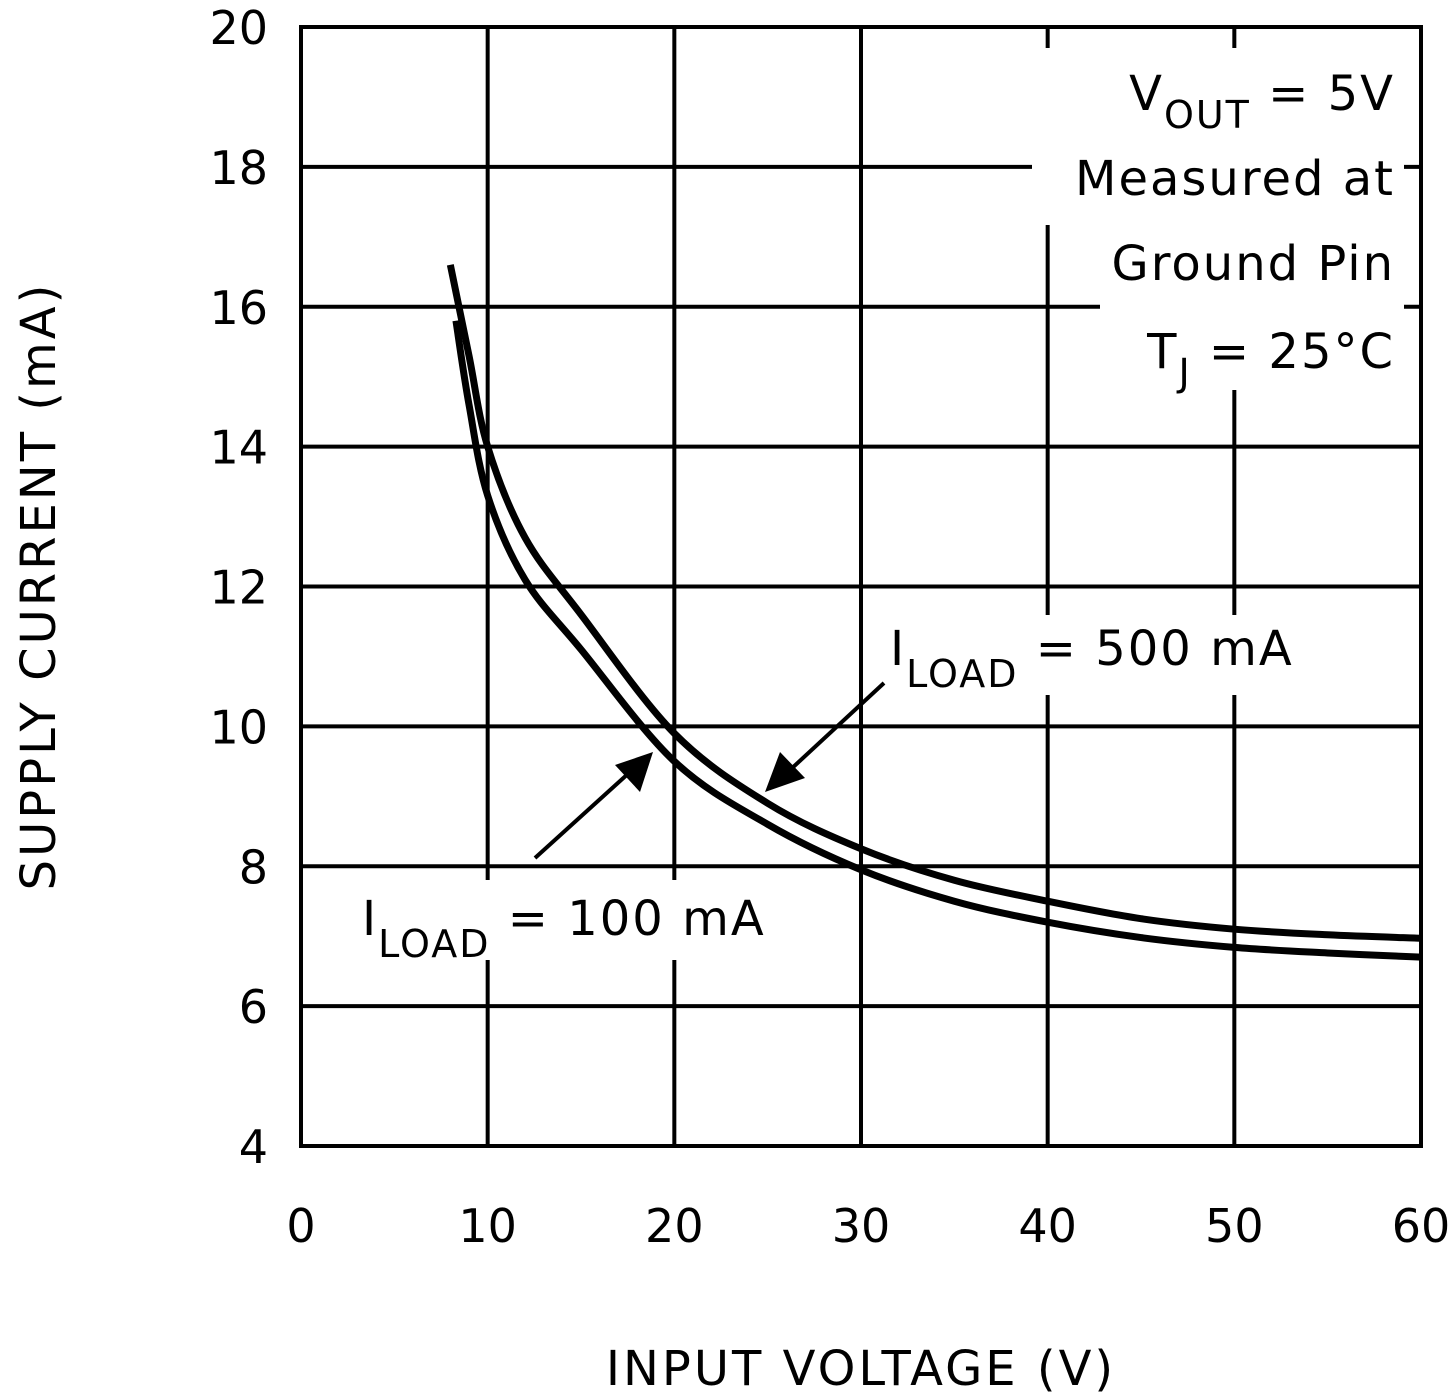 Image resolution: width=1454 pixels, height=1399 pixels. What do you see at coordinates (253, 1147) in the screenshot?
I see `y-tick-label: 4` at bounding box center [253, 1147].